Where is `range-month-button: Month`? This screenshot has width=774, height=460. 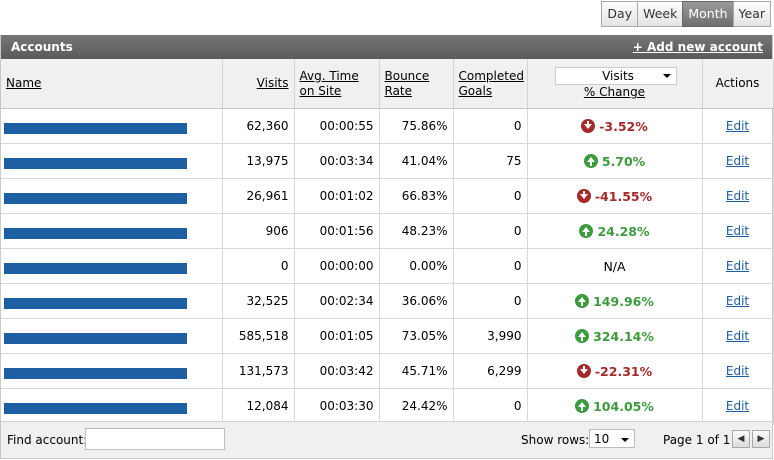
range-month-button: Month is located at coordinates (708, 14).